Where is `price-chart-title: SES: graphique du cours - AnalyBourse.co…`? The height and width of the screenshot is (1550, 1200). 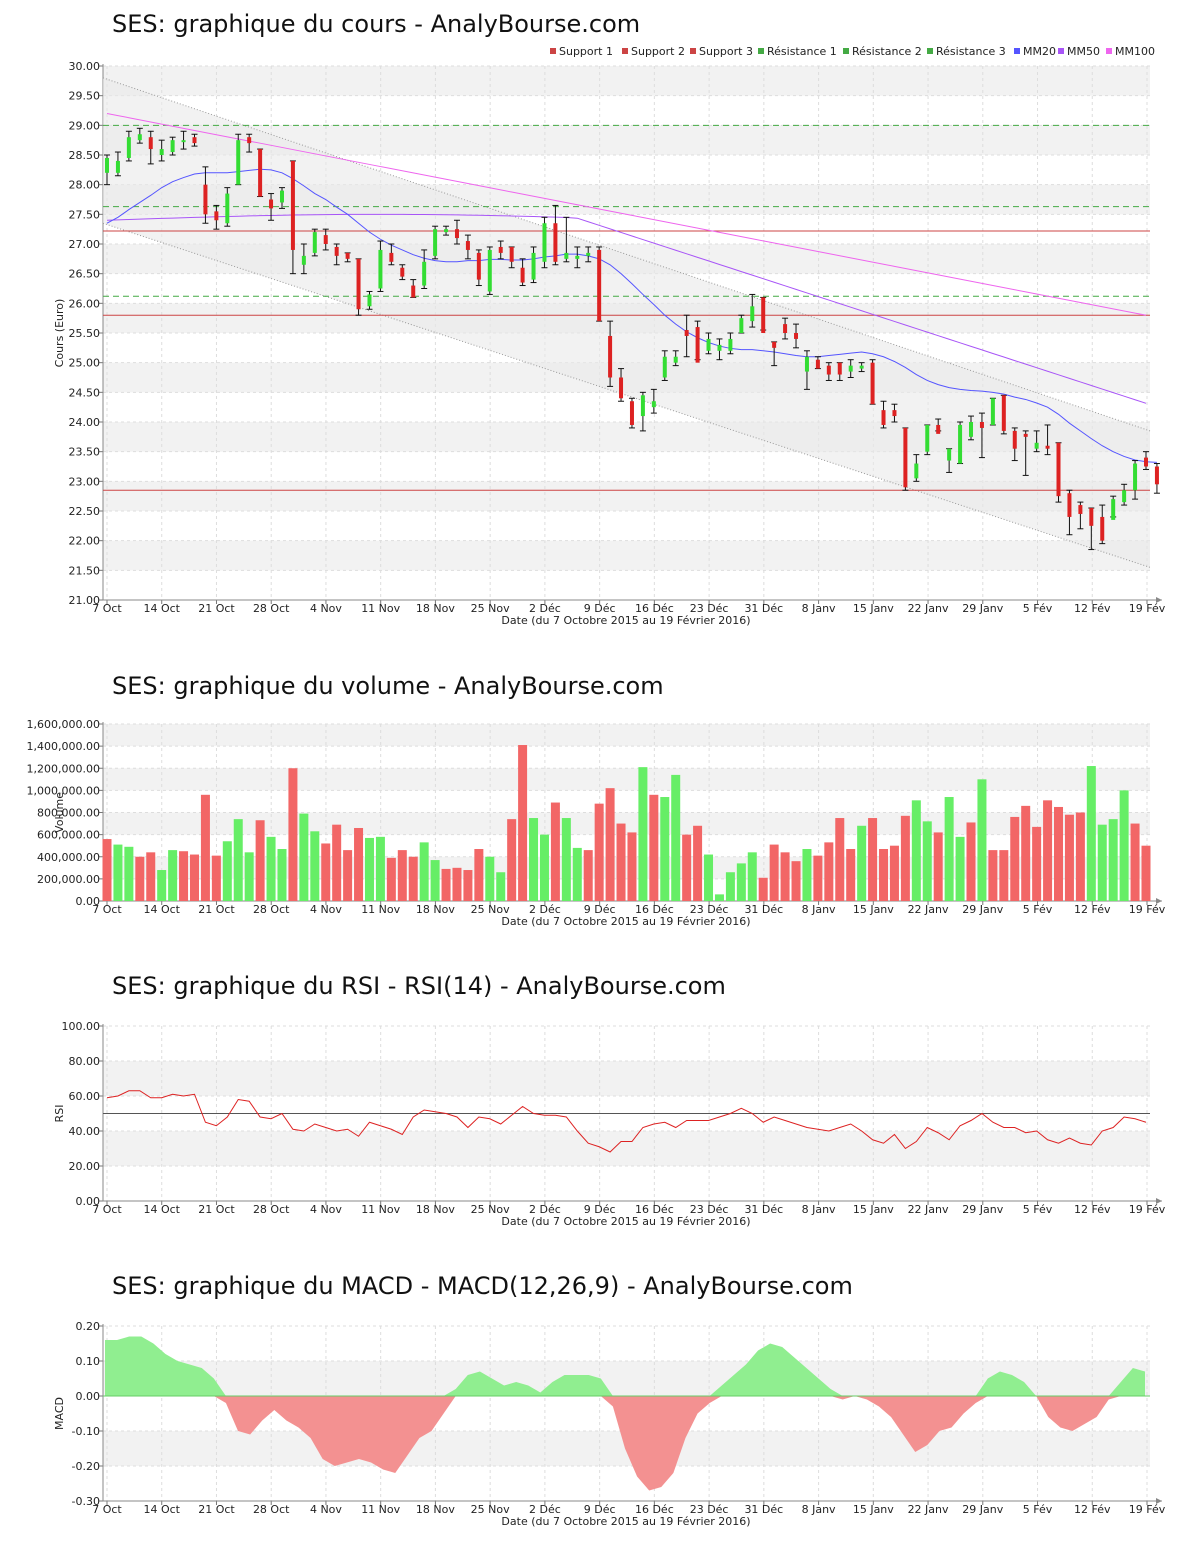 price-chart-title: SES: graphique du cours - AnalyBourse.co… is located at coordinates (376, 24).